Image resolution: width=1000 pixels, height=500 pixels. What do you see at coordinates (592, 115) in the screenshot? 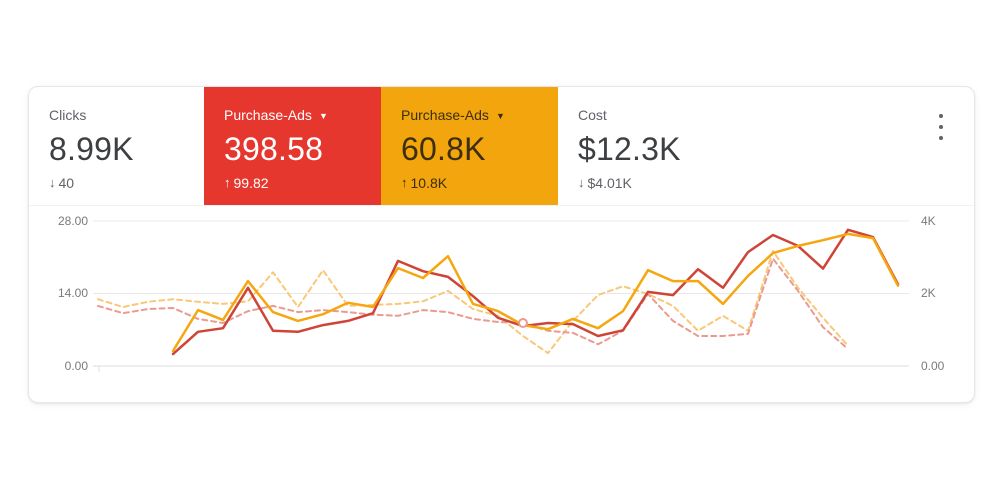
I see `metric-label: Cost` at bounding box center [592, 115].